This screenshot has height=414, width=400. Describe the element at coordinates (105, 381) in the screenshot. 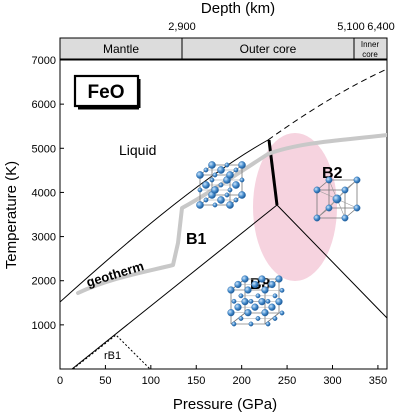

I see `x-tick-label: 50` at that location.